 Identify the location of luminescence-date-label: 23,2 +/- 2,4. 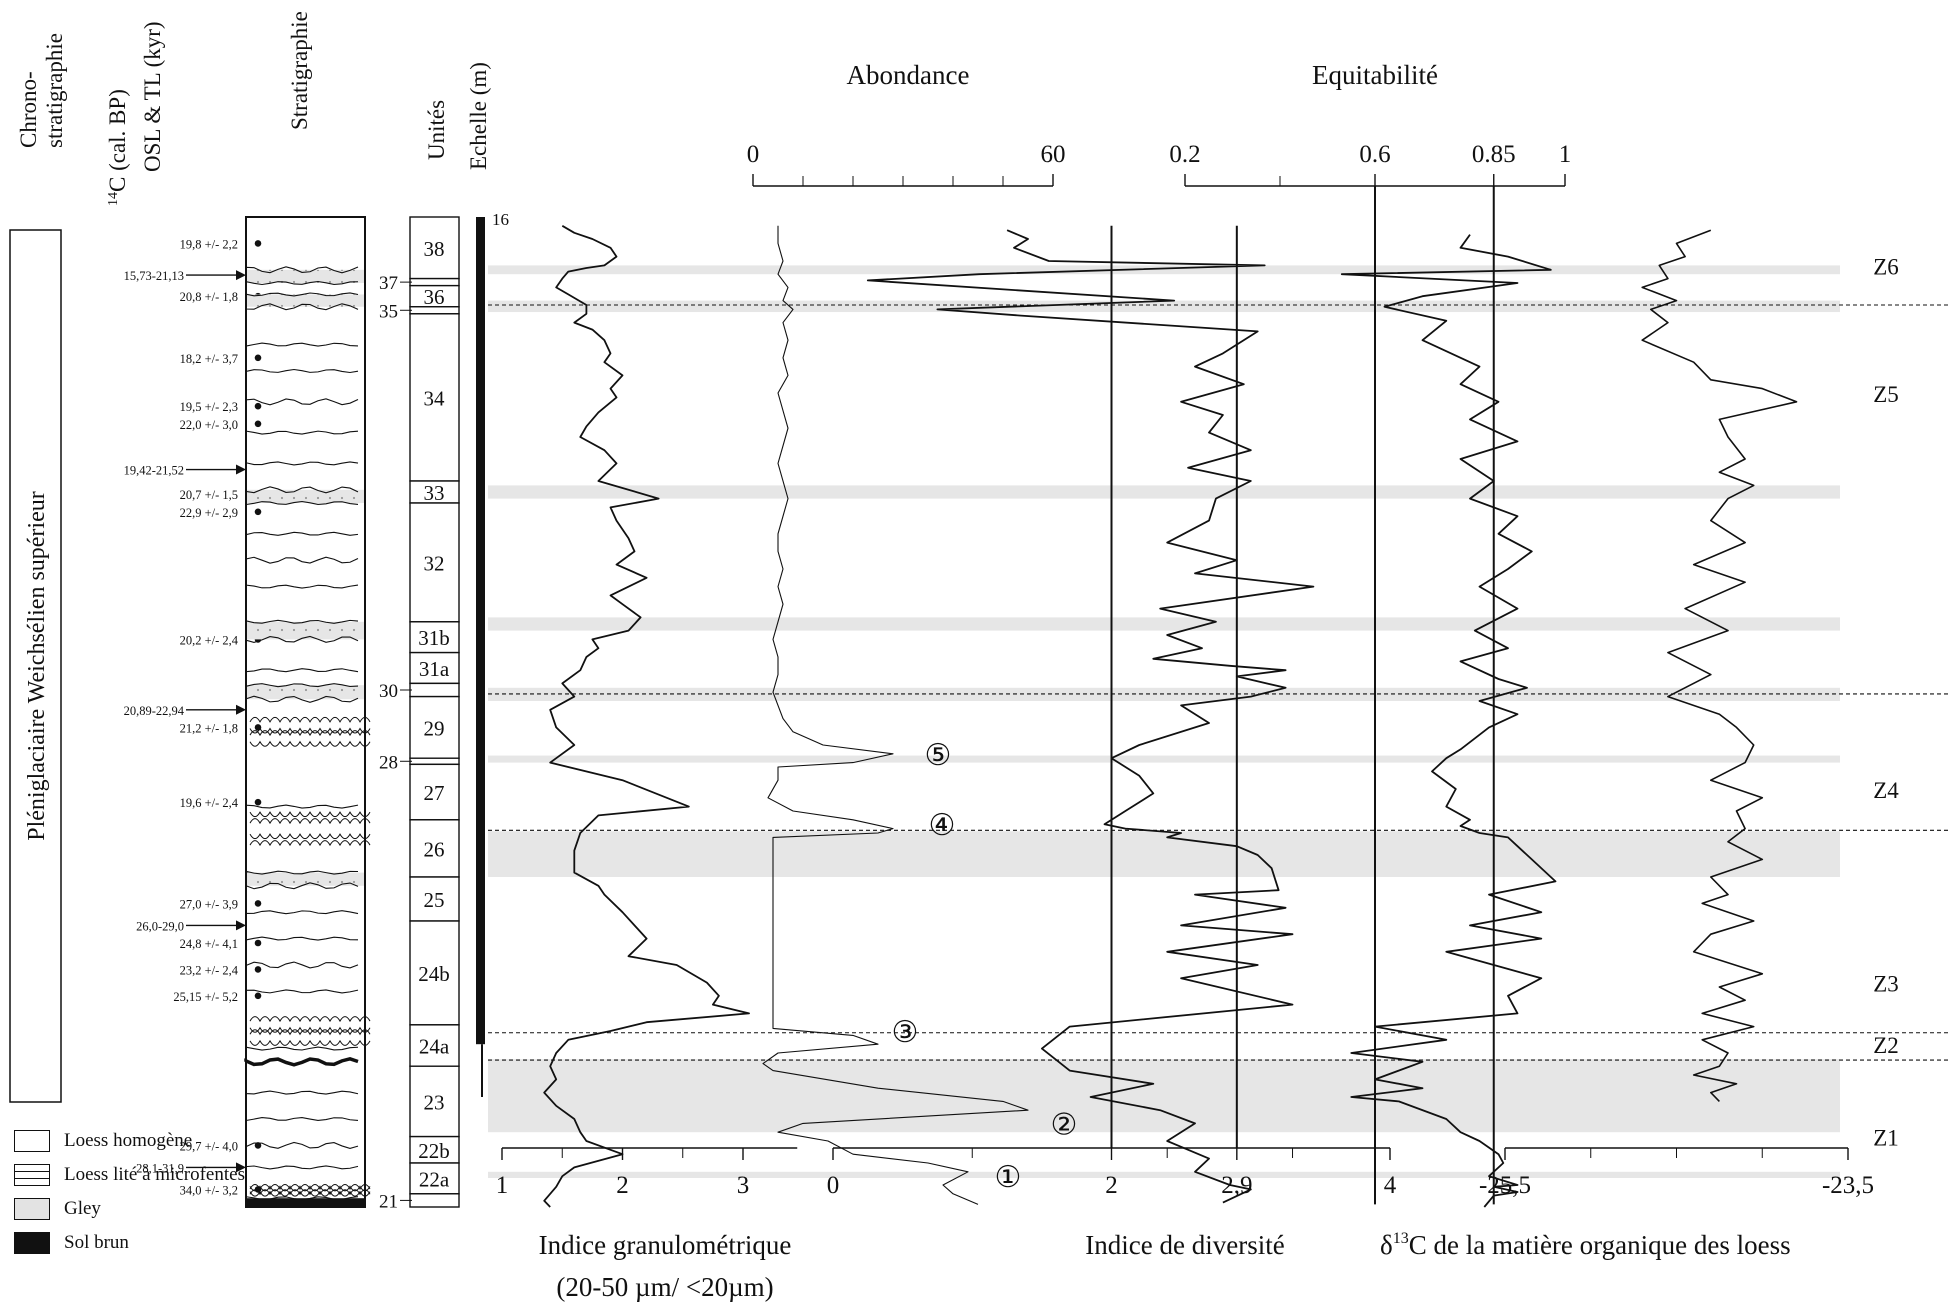
(209, 970).